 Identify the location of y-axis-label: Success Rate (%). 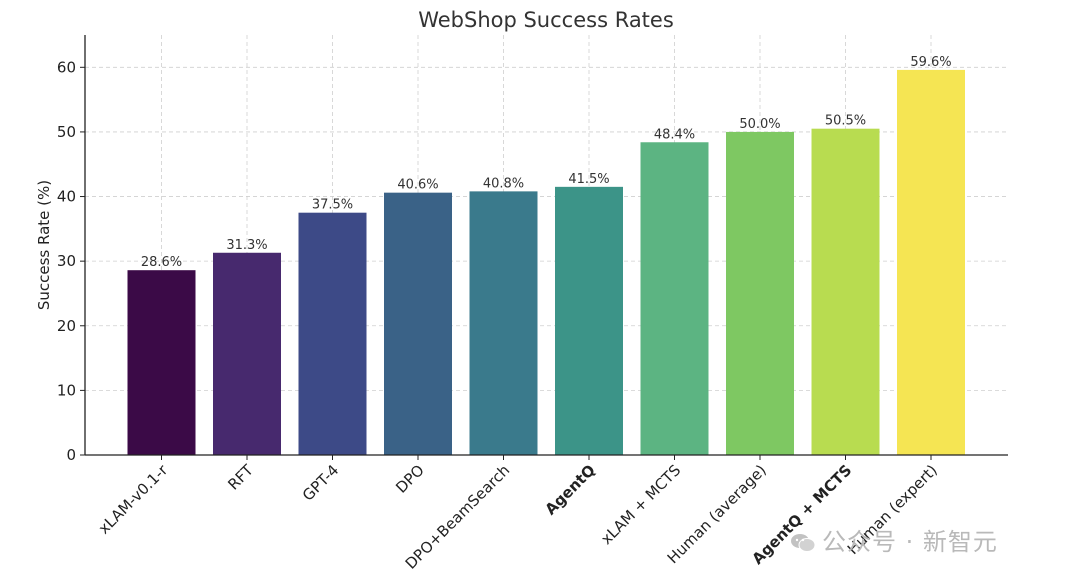
(44, 245).